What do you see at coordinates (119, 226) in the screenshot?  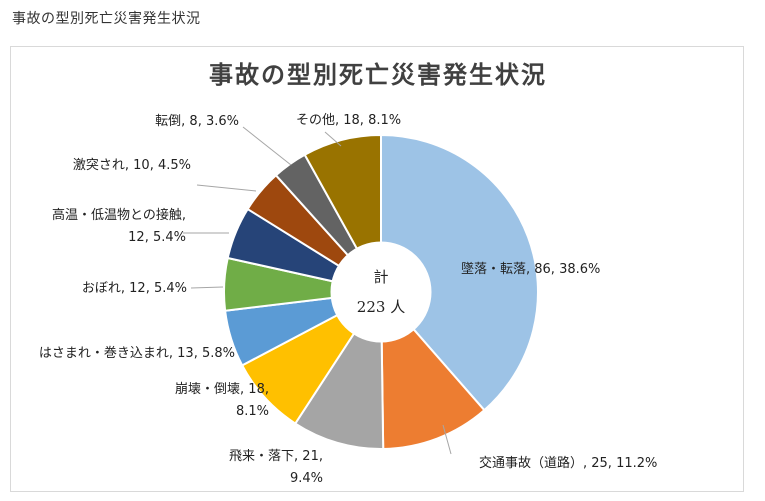 I see `data-label-7: 高温・低温物との接触, 12, 5.4%` at bounding box center [119, 226].